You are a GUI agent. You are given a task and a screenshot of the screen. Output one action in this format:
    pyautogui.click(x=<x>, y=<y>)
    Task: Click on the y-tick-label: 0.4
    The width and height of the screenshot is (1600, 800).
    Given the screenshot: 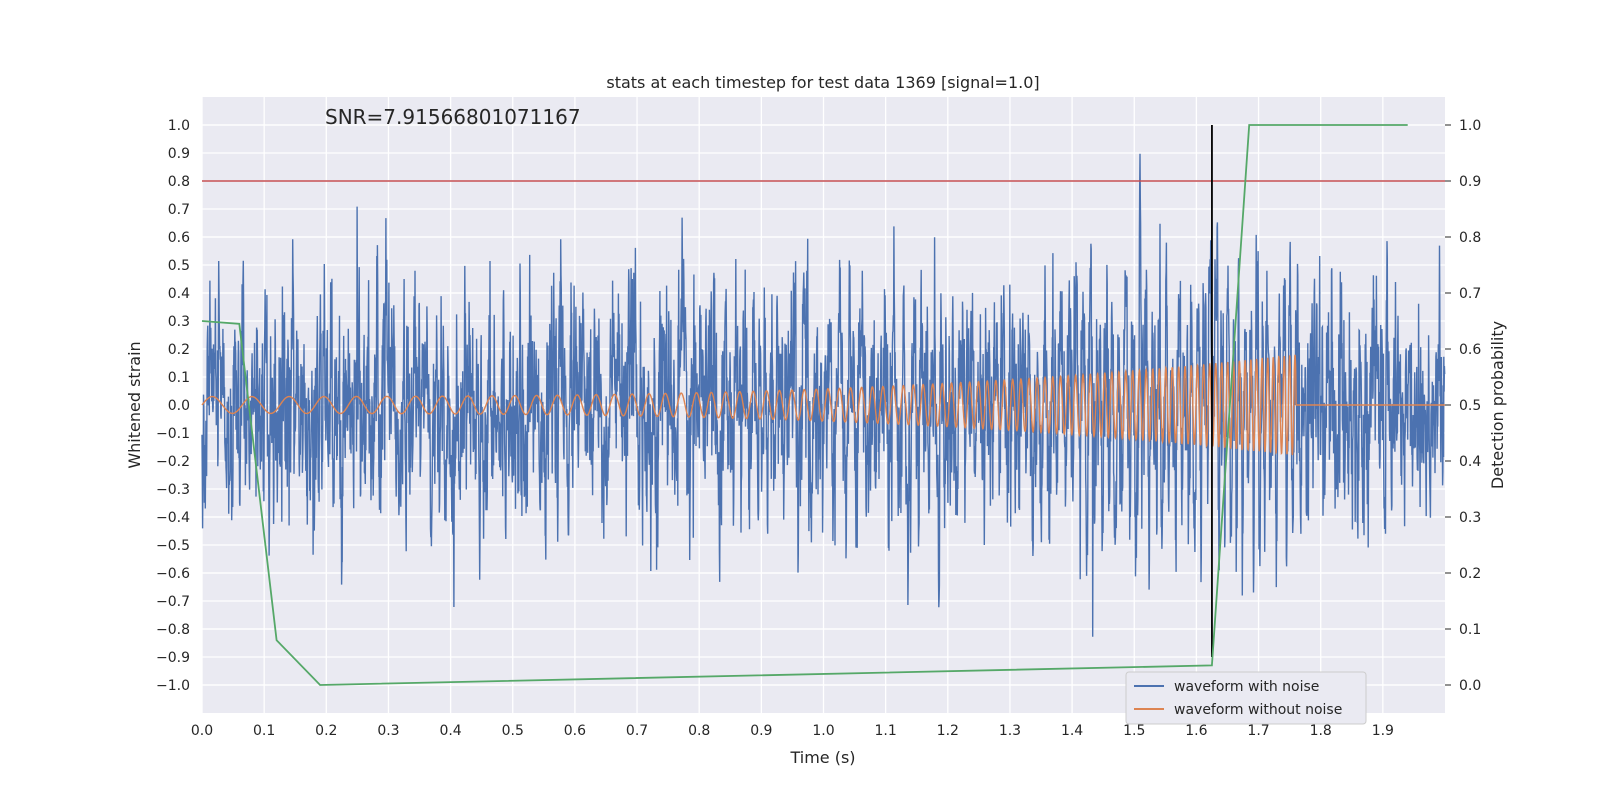 What is the action you would take?
    pyautogui.click(x=179, y=294)
    